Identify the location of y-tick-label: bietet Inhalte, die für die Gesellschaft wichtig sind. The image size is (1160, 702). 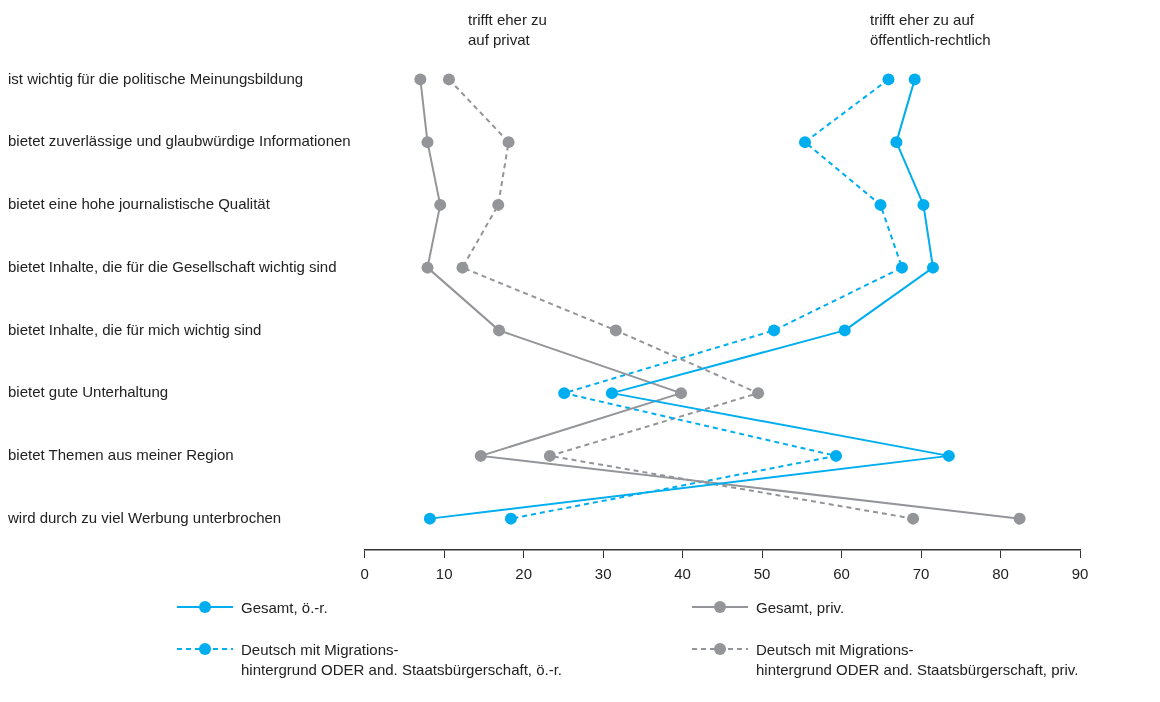
(172, 266).